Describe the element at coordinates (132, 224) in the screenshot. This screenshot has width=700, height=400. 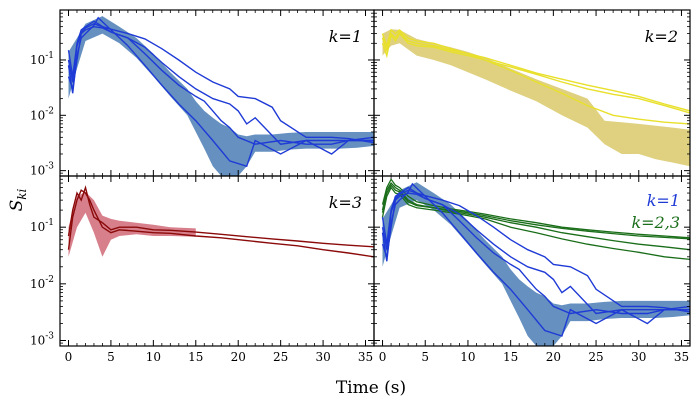
I see `panel-3-band` at that location.